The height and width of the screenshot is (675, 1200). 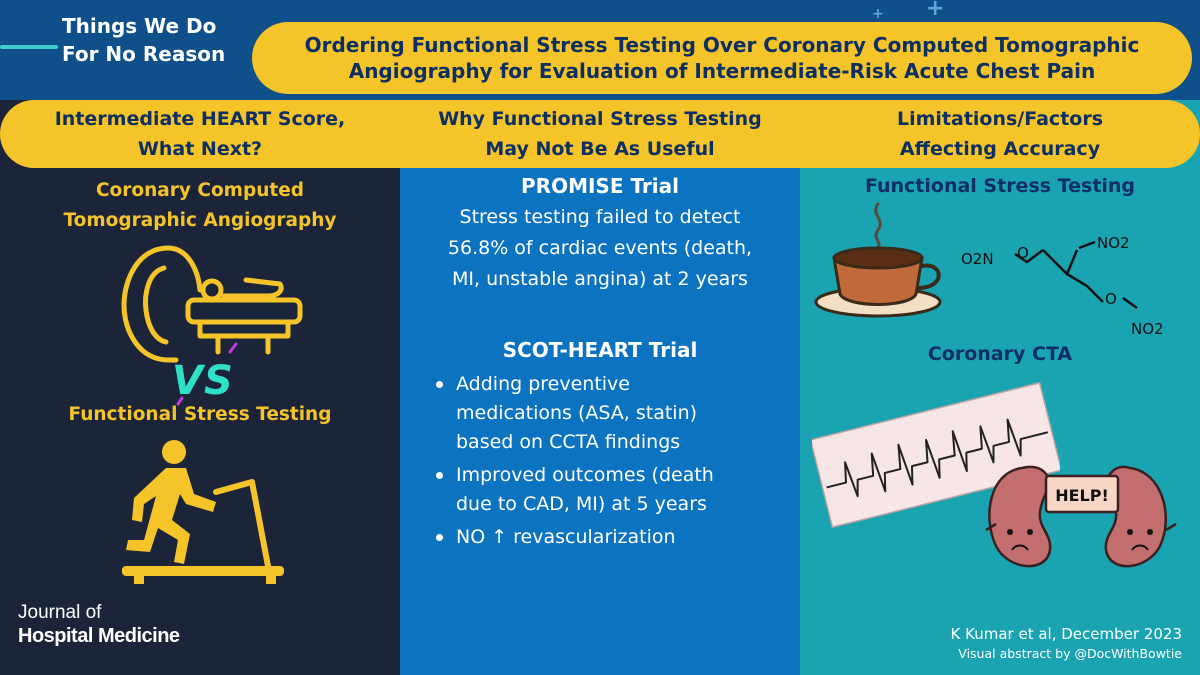 What do you see at coordinates (878, 260) in the screenshot?
I see `coffee-cup-icon` at bounding box center [878, 260].